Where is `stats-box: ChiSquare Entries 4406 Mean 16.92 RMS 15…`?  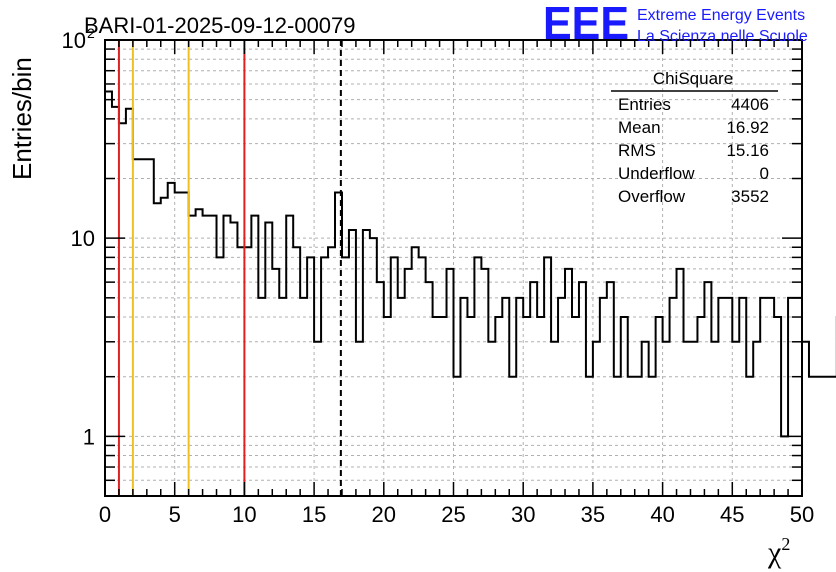 stats-box: ChiSquare Entries 4406 Mean 16.92 RMS 15… is located at coordinates (694, 137).